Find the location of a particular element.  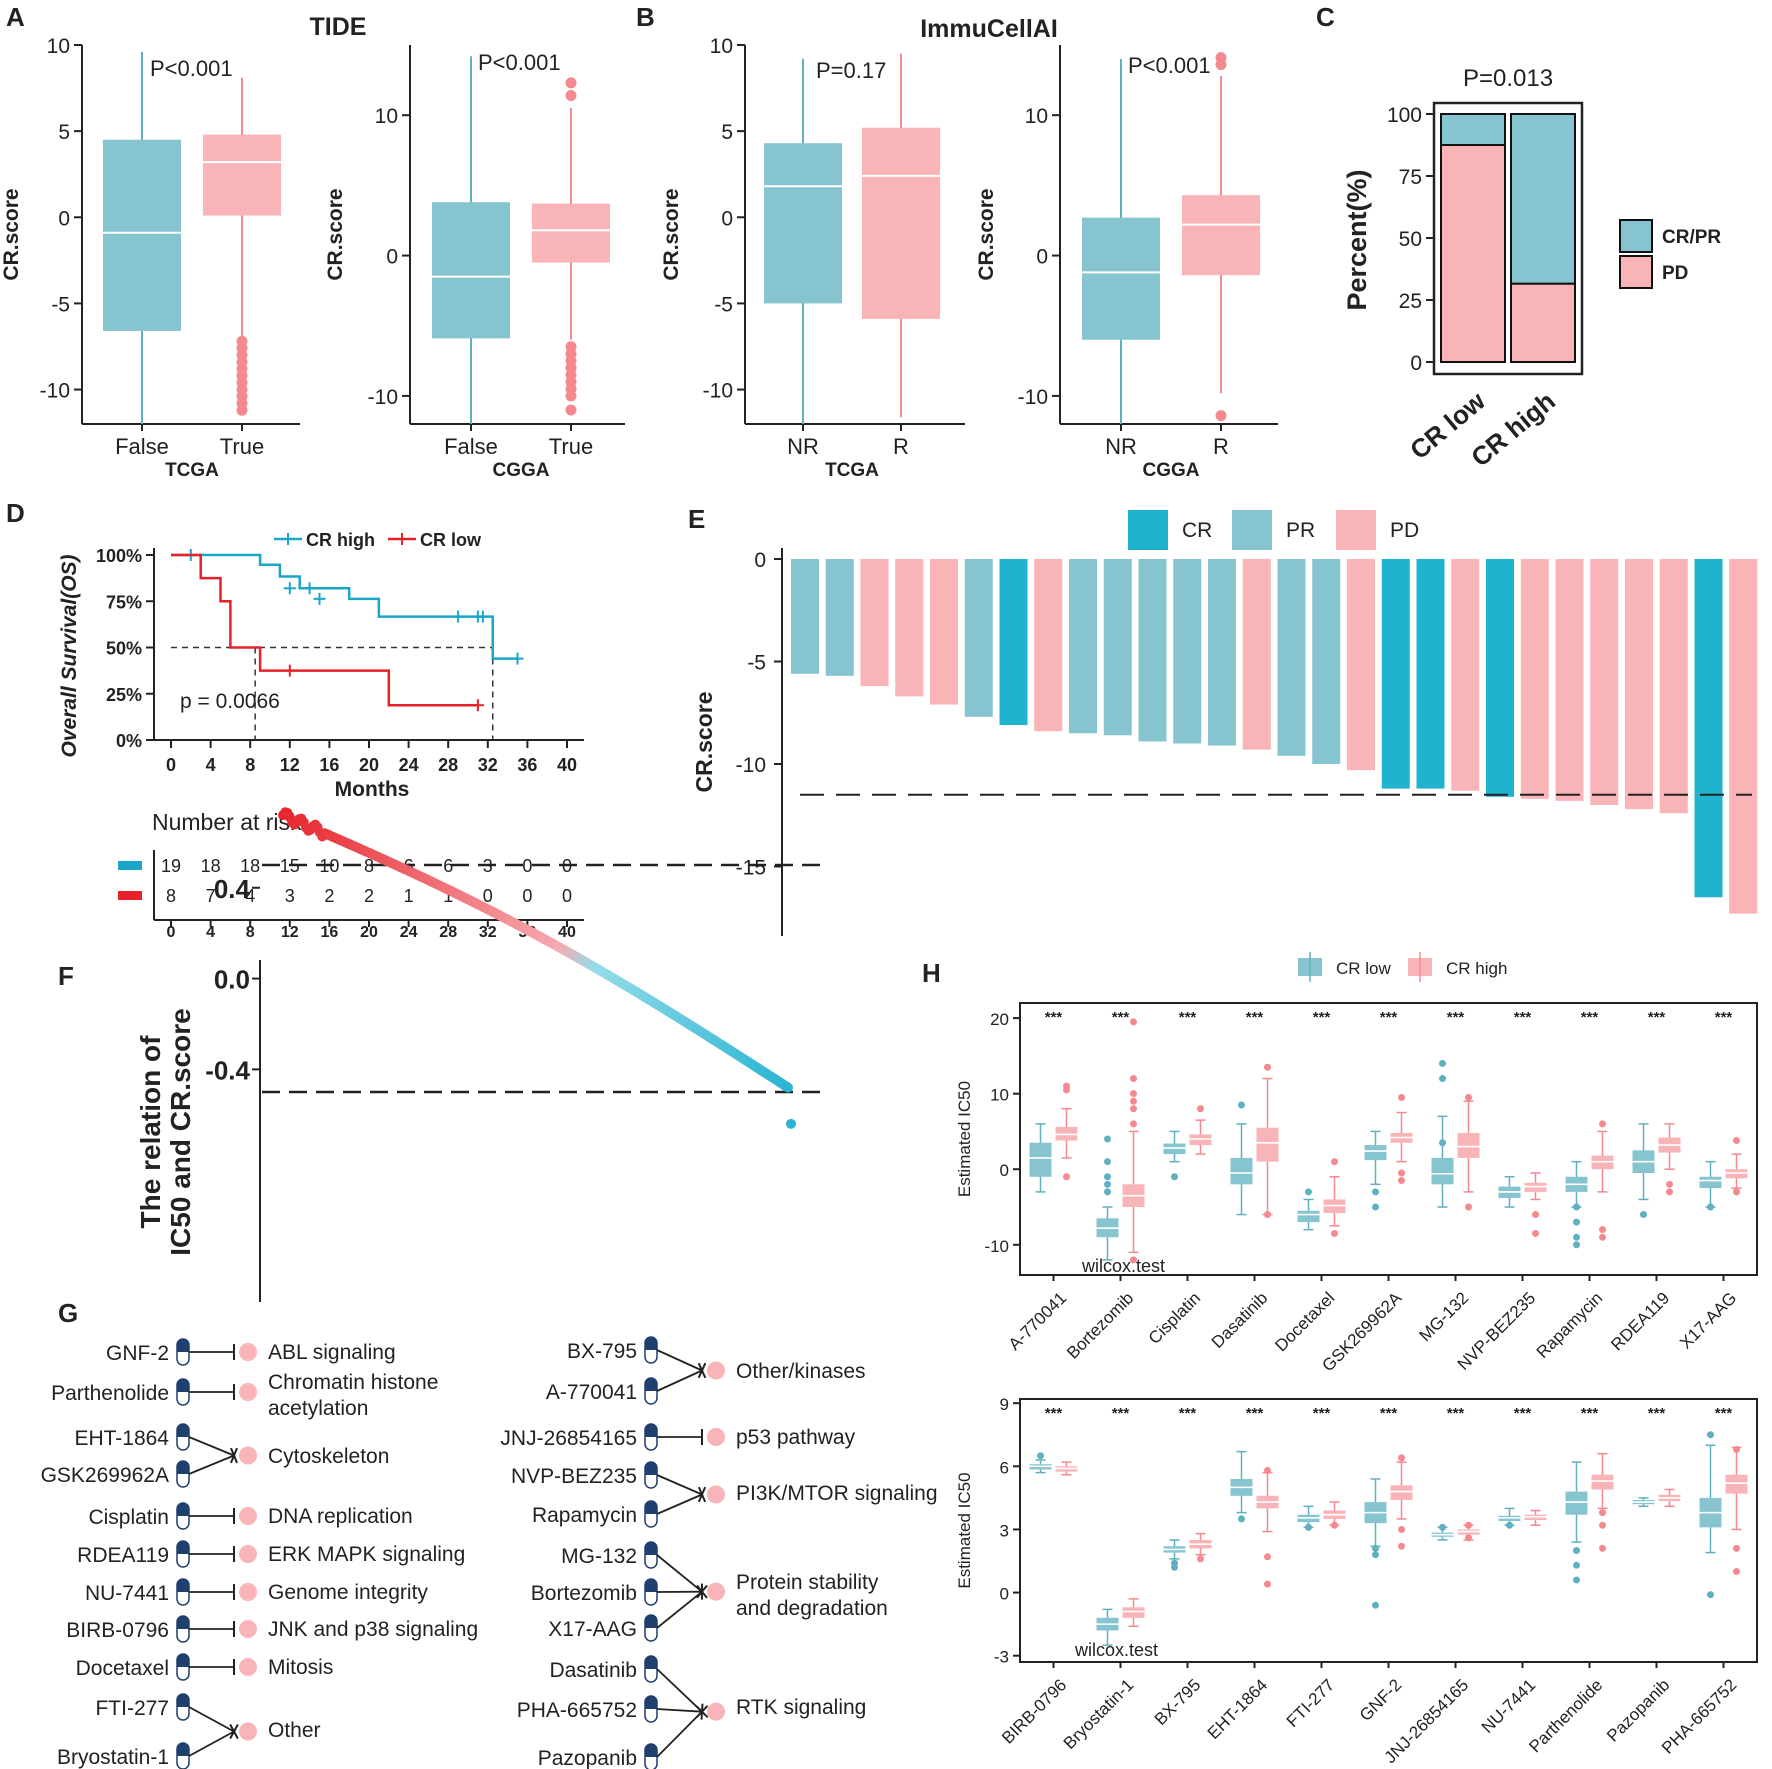

right-drug-label: JNJ-26854165 is located at coordinates (568, 1438).